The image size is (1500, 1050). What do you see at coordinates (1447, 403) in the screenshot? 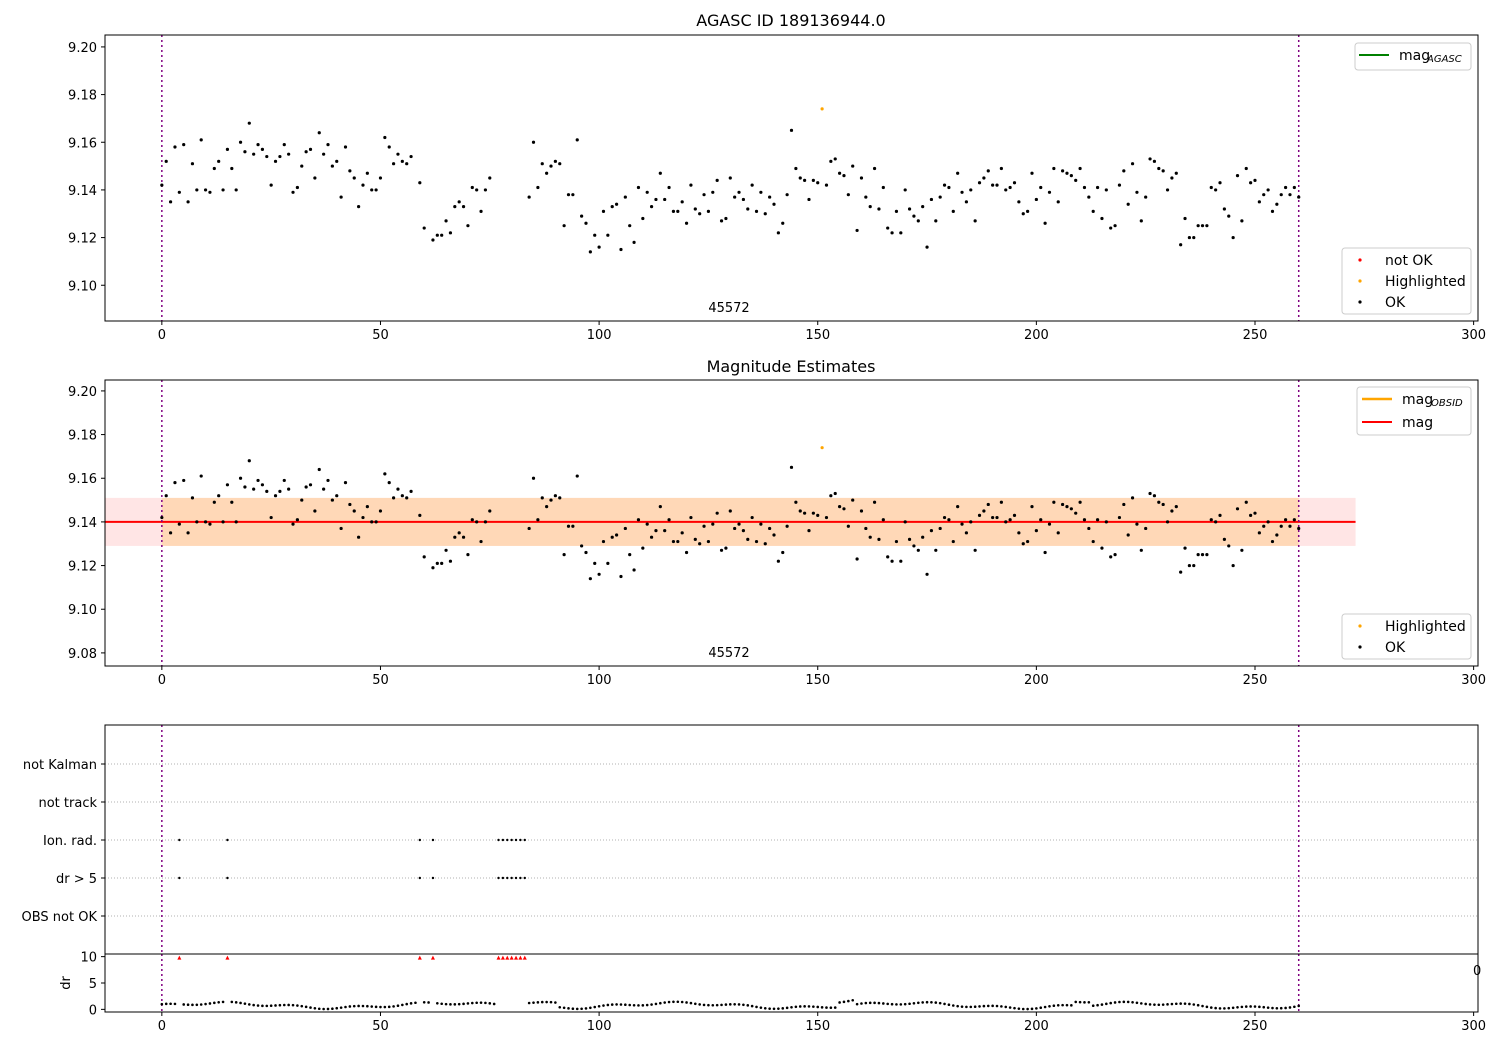
I see `legend-label-obsid-sub: OBSID` at bounding box center [1447, 403].